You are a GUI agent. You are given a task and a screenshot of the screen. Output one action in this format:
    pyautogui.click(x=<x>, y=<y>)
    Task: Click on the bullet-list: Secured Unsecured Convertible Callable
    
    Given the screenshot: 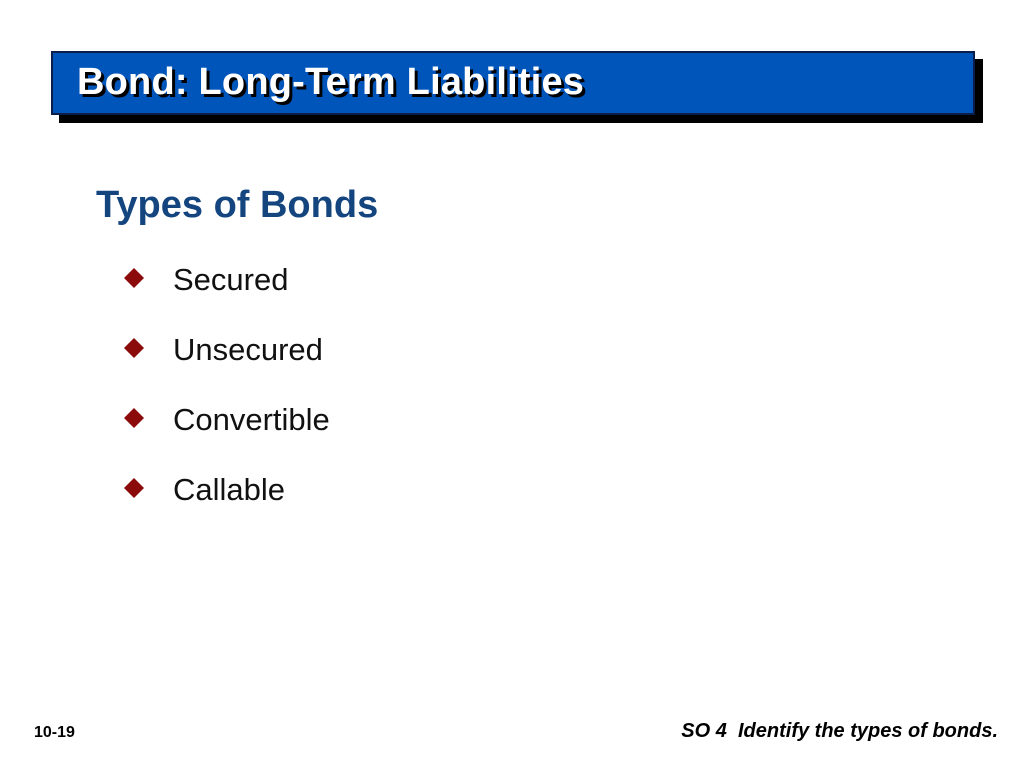 What is the action you would take?
    pyautogui.click(x=227, y=398)
    